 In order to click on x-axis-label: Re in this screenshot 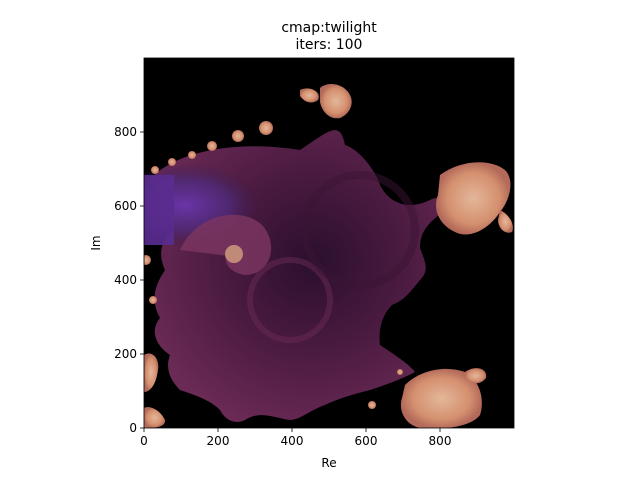, I will do `click(328, 463)`.